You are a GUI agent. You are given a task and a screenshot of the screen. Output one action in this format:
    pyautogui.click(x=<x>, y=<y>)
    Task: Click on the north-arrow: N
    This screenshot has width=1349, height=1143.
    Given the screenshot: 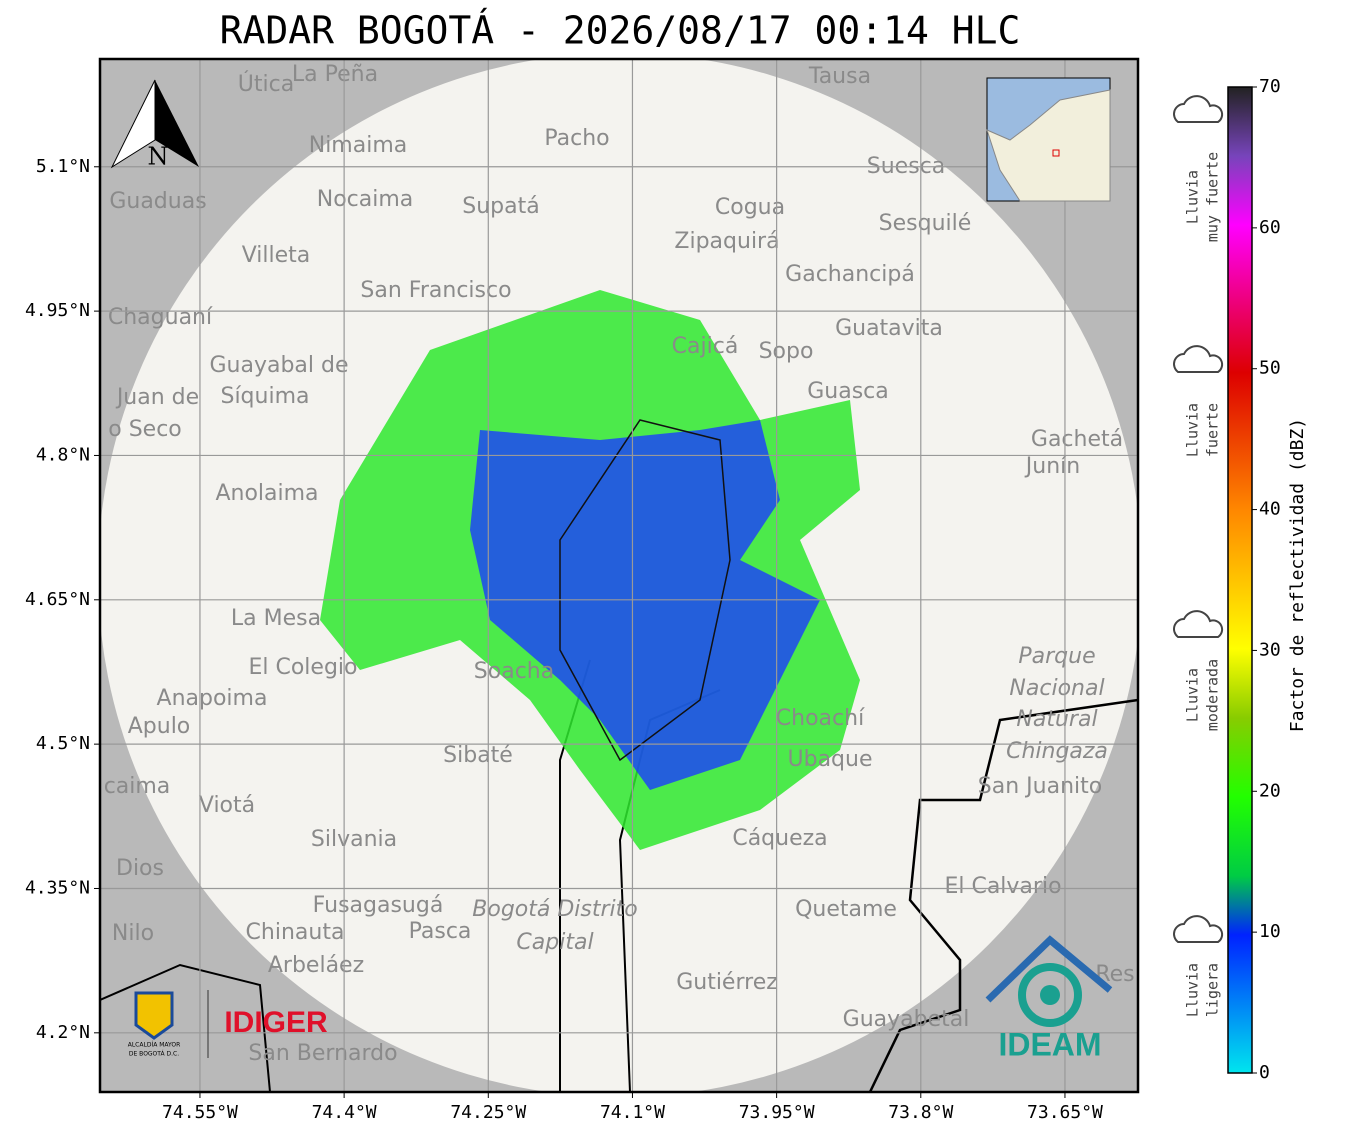 What is the action you would take?
    pyautogui.click(x=154, y=125)
    